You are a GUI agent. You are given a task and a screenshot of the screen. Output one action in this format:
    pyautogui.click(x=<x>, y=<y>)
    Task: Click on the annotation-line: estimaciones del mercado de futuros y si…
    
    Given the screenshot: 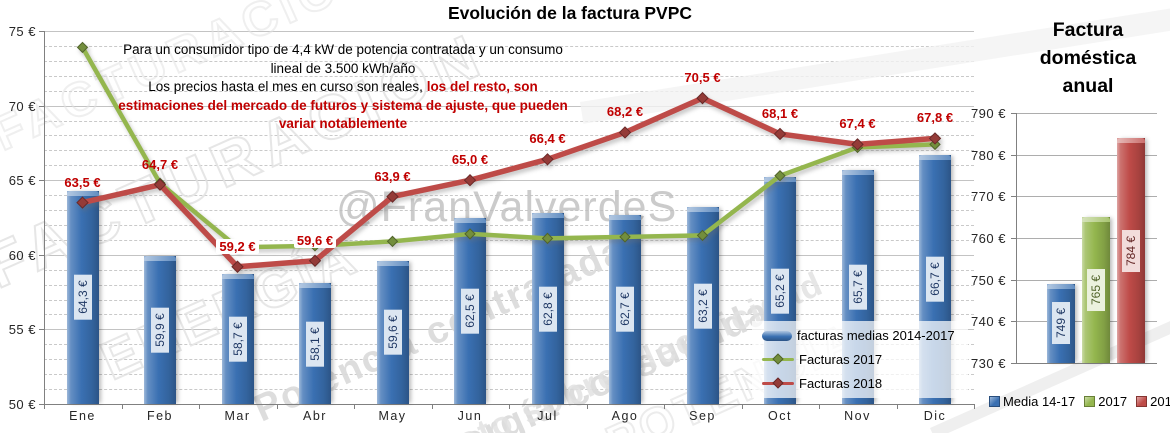 What is the action you would take?
    pyautogui.click(x=343, y=105)
    